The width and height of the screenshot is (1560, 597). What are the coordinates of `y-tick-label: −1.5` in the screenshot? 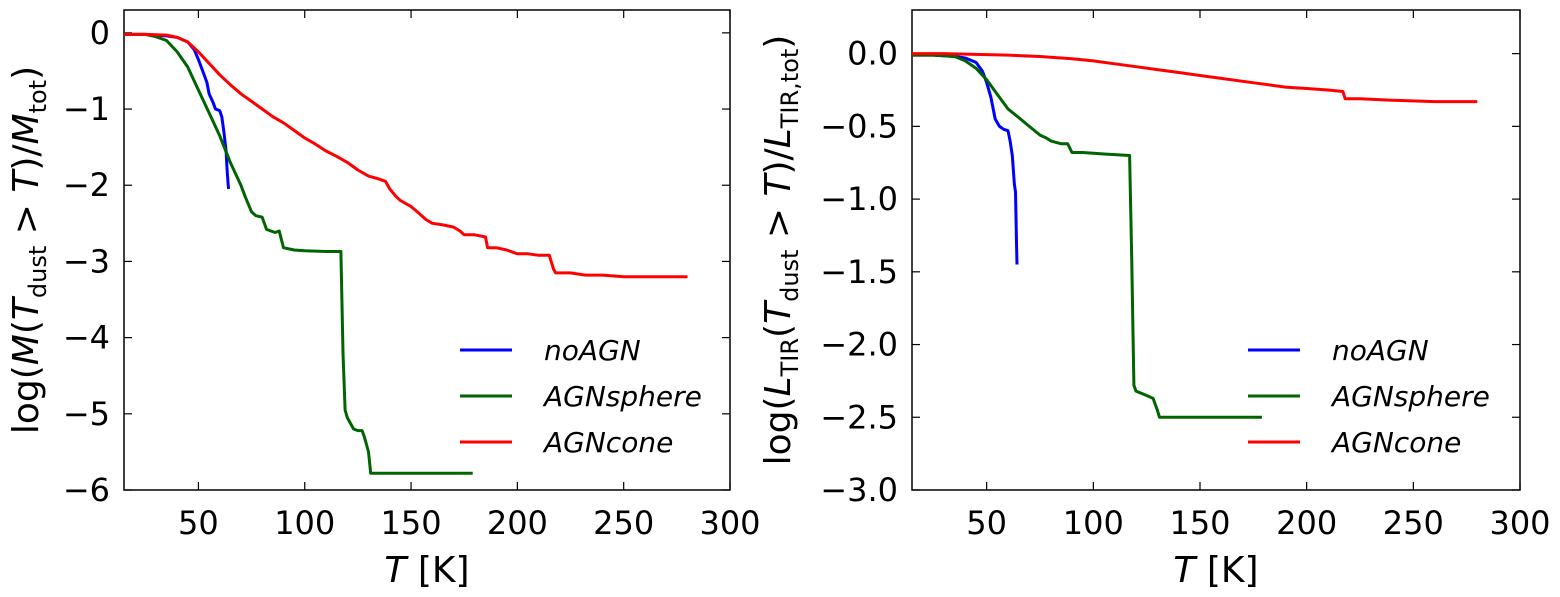 It's located at (859, 272).